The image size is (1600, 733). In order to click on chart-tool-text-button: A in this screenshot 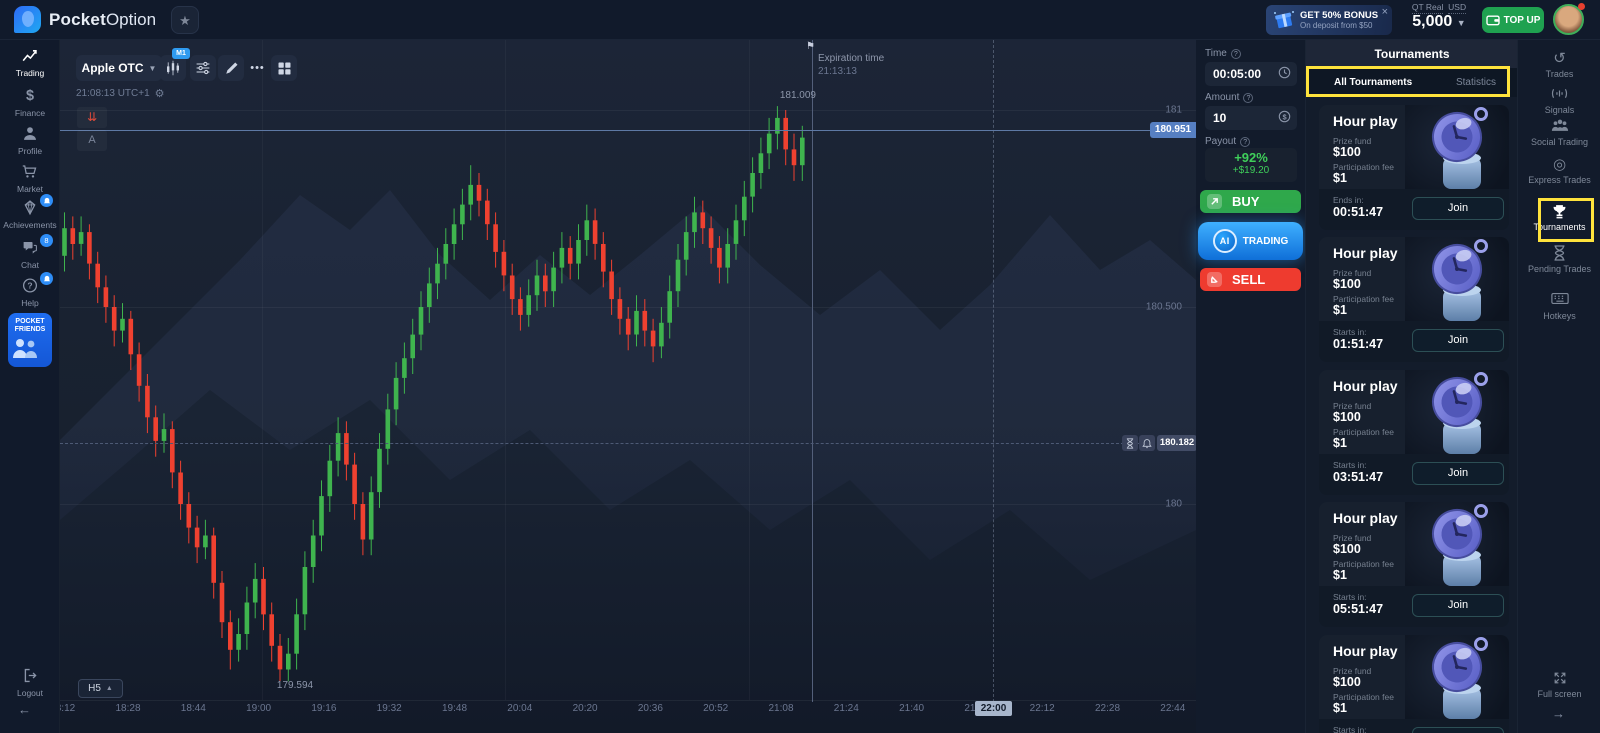, I will do `click(92, 140)`.